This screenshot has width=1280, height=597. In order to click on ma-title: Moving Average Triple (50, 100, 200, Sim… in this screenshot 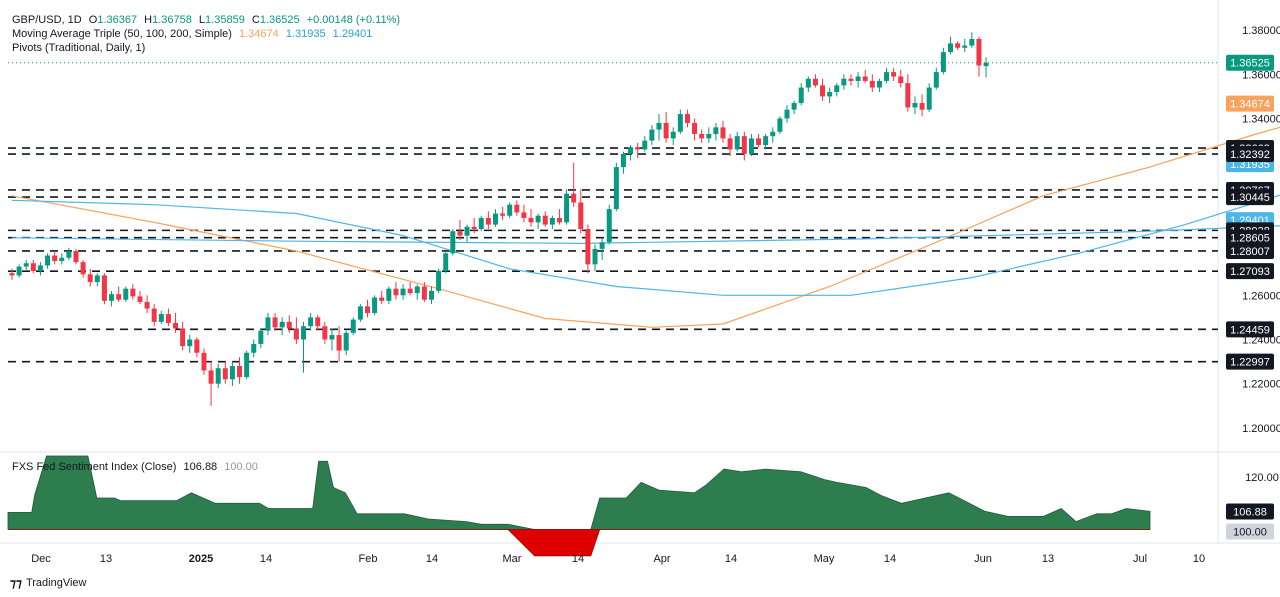, I will do `click(122, 34)`.